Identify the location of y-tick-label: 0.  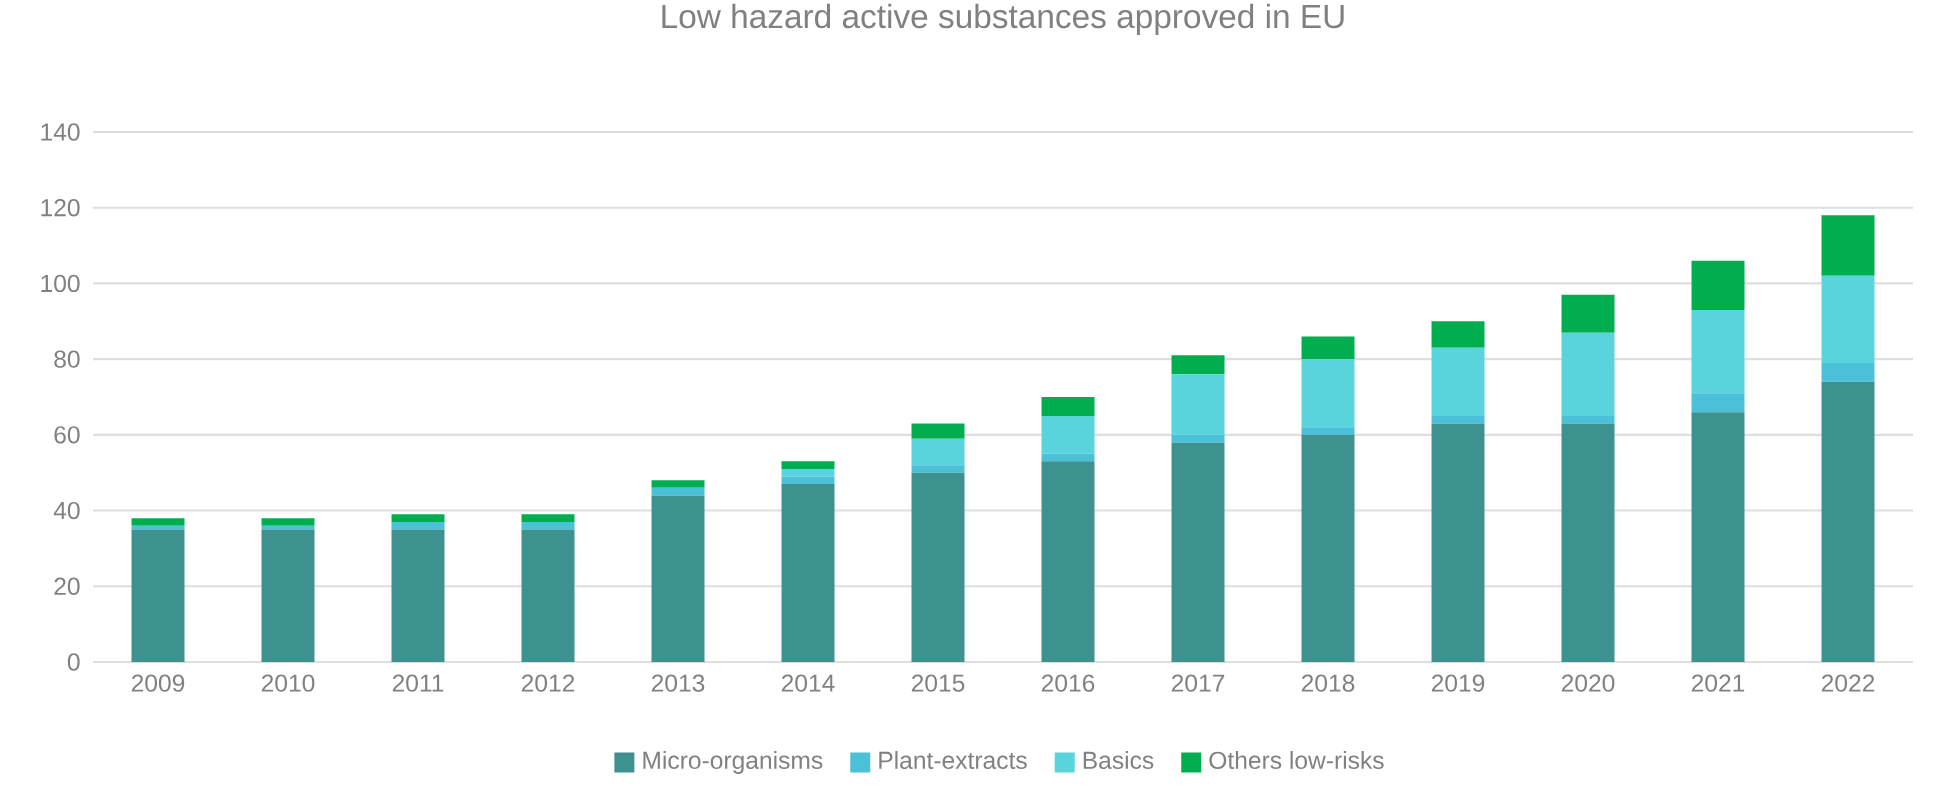
(73, 662).